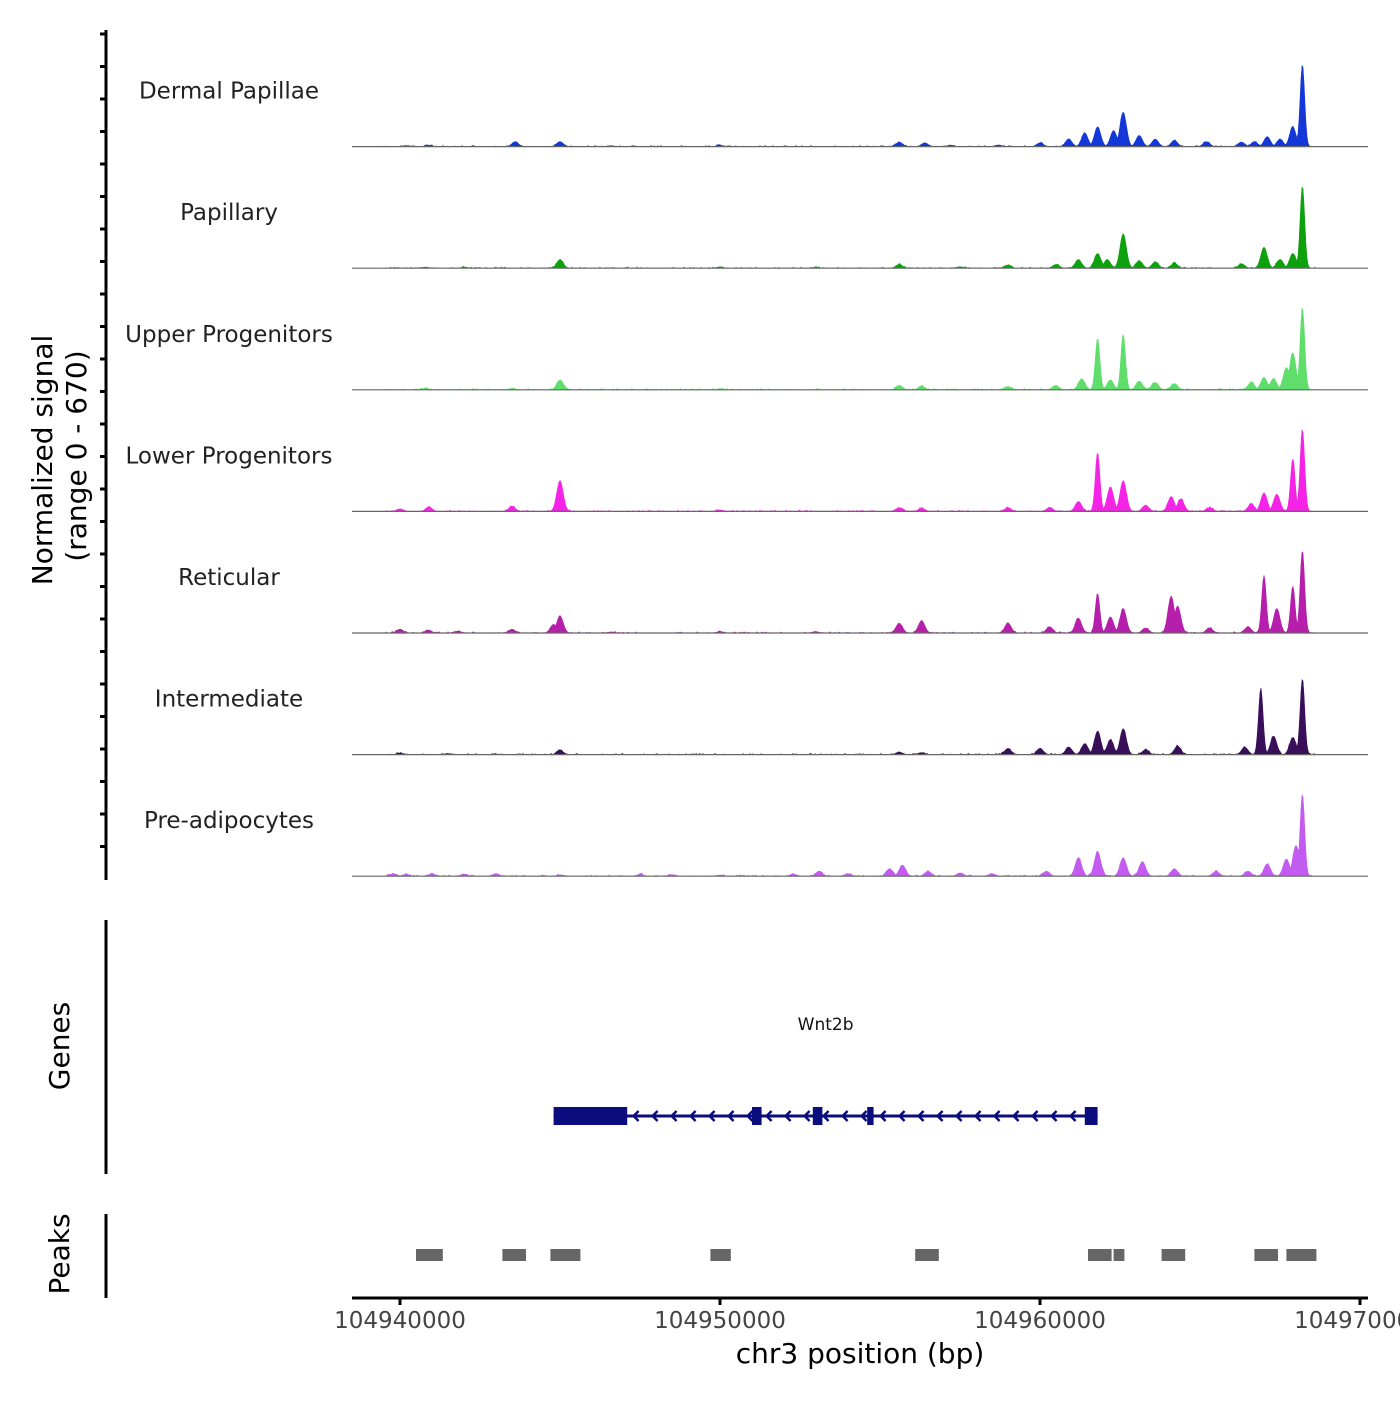  I want to click on x-tick-label: 104950000, so click(720, 1321).